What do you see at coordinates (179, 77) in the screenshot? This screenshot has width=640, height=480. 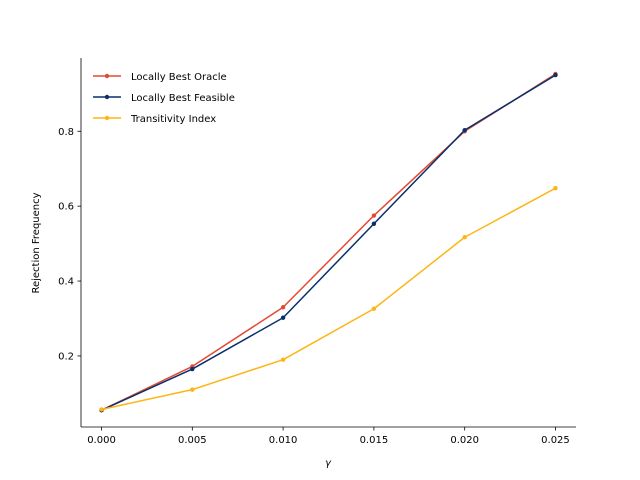 I see `legend-label: Locally Best Oracle` at bounding box center [179, 77].